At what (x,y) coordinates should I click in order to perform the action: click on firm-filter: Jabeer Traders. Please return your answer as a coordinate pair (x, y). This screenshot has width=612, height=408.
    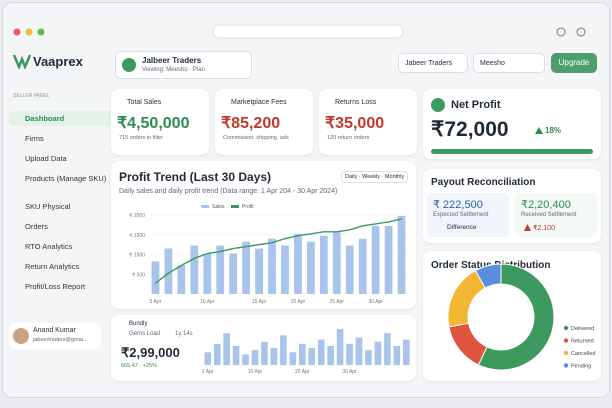
    Looking at the image, I should click on (433, 63).